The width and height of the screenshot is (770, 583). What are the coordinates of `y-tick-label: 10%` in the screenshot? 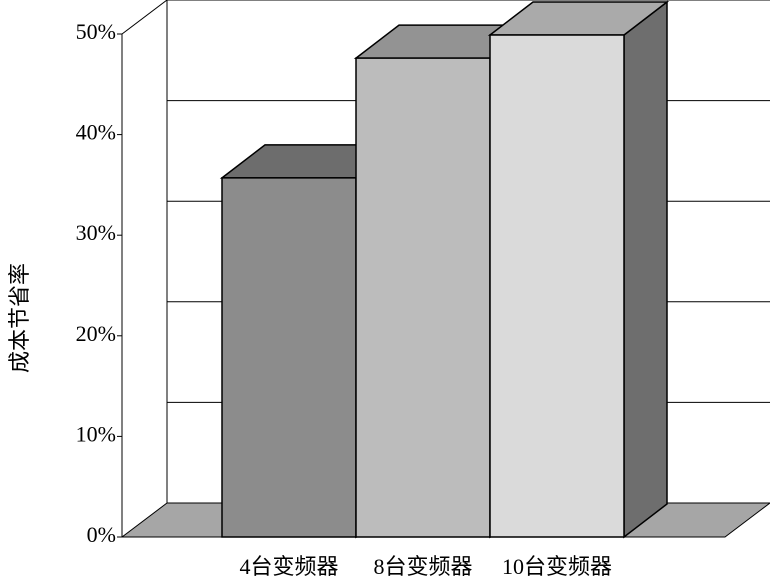 It's located at (96, 433).